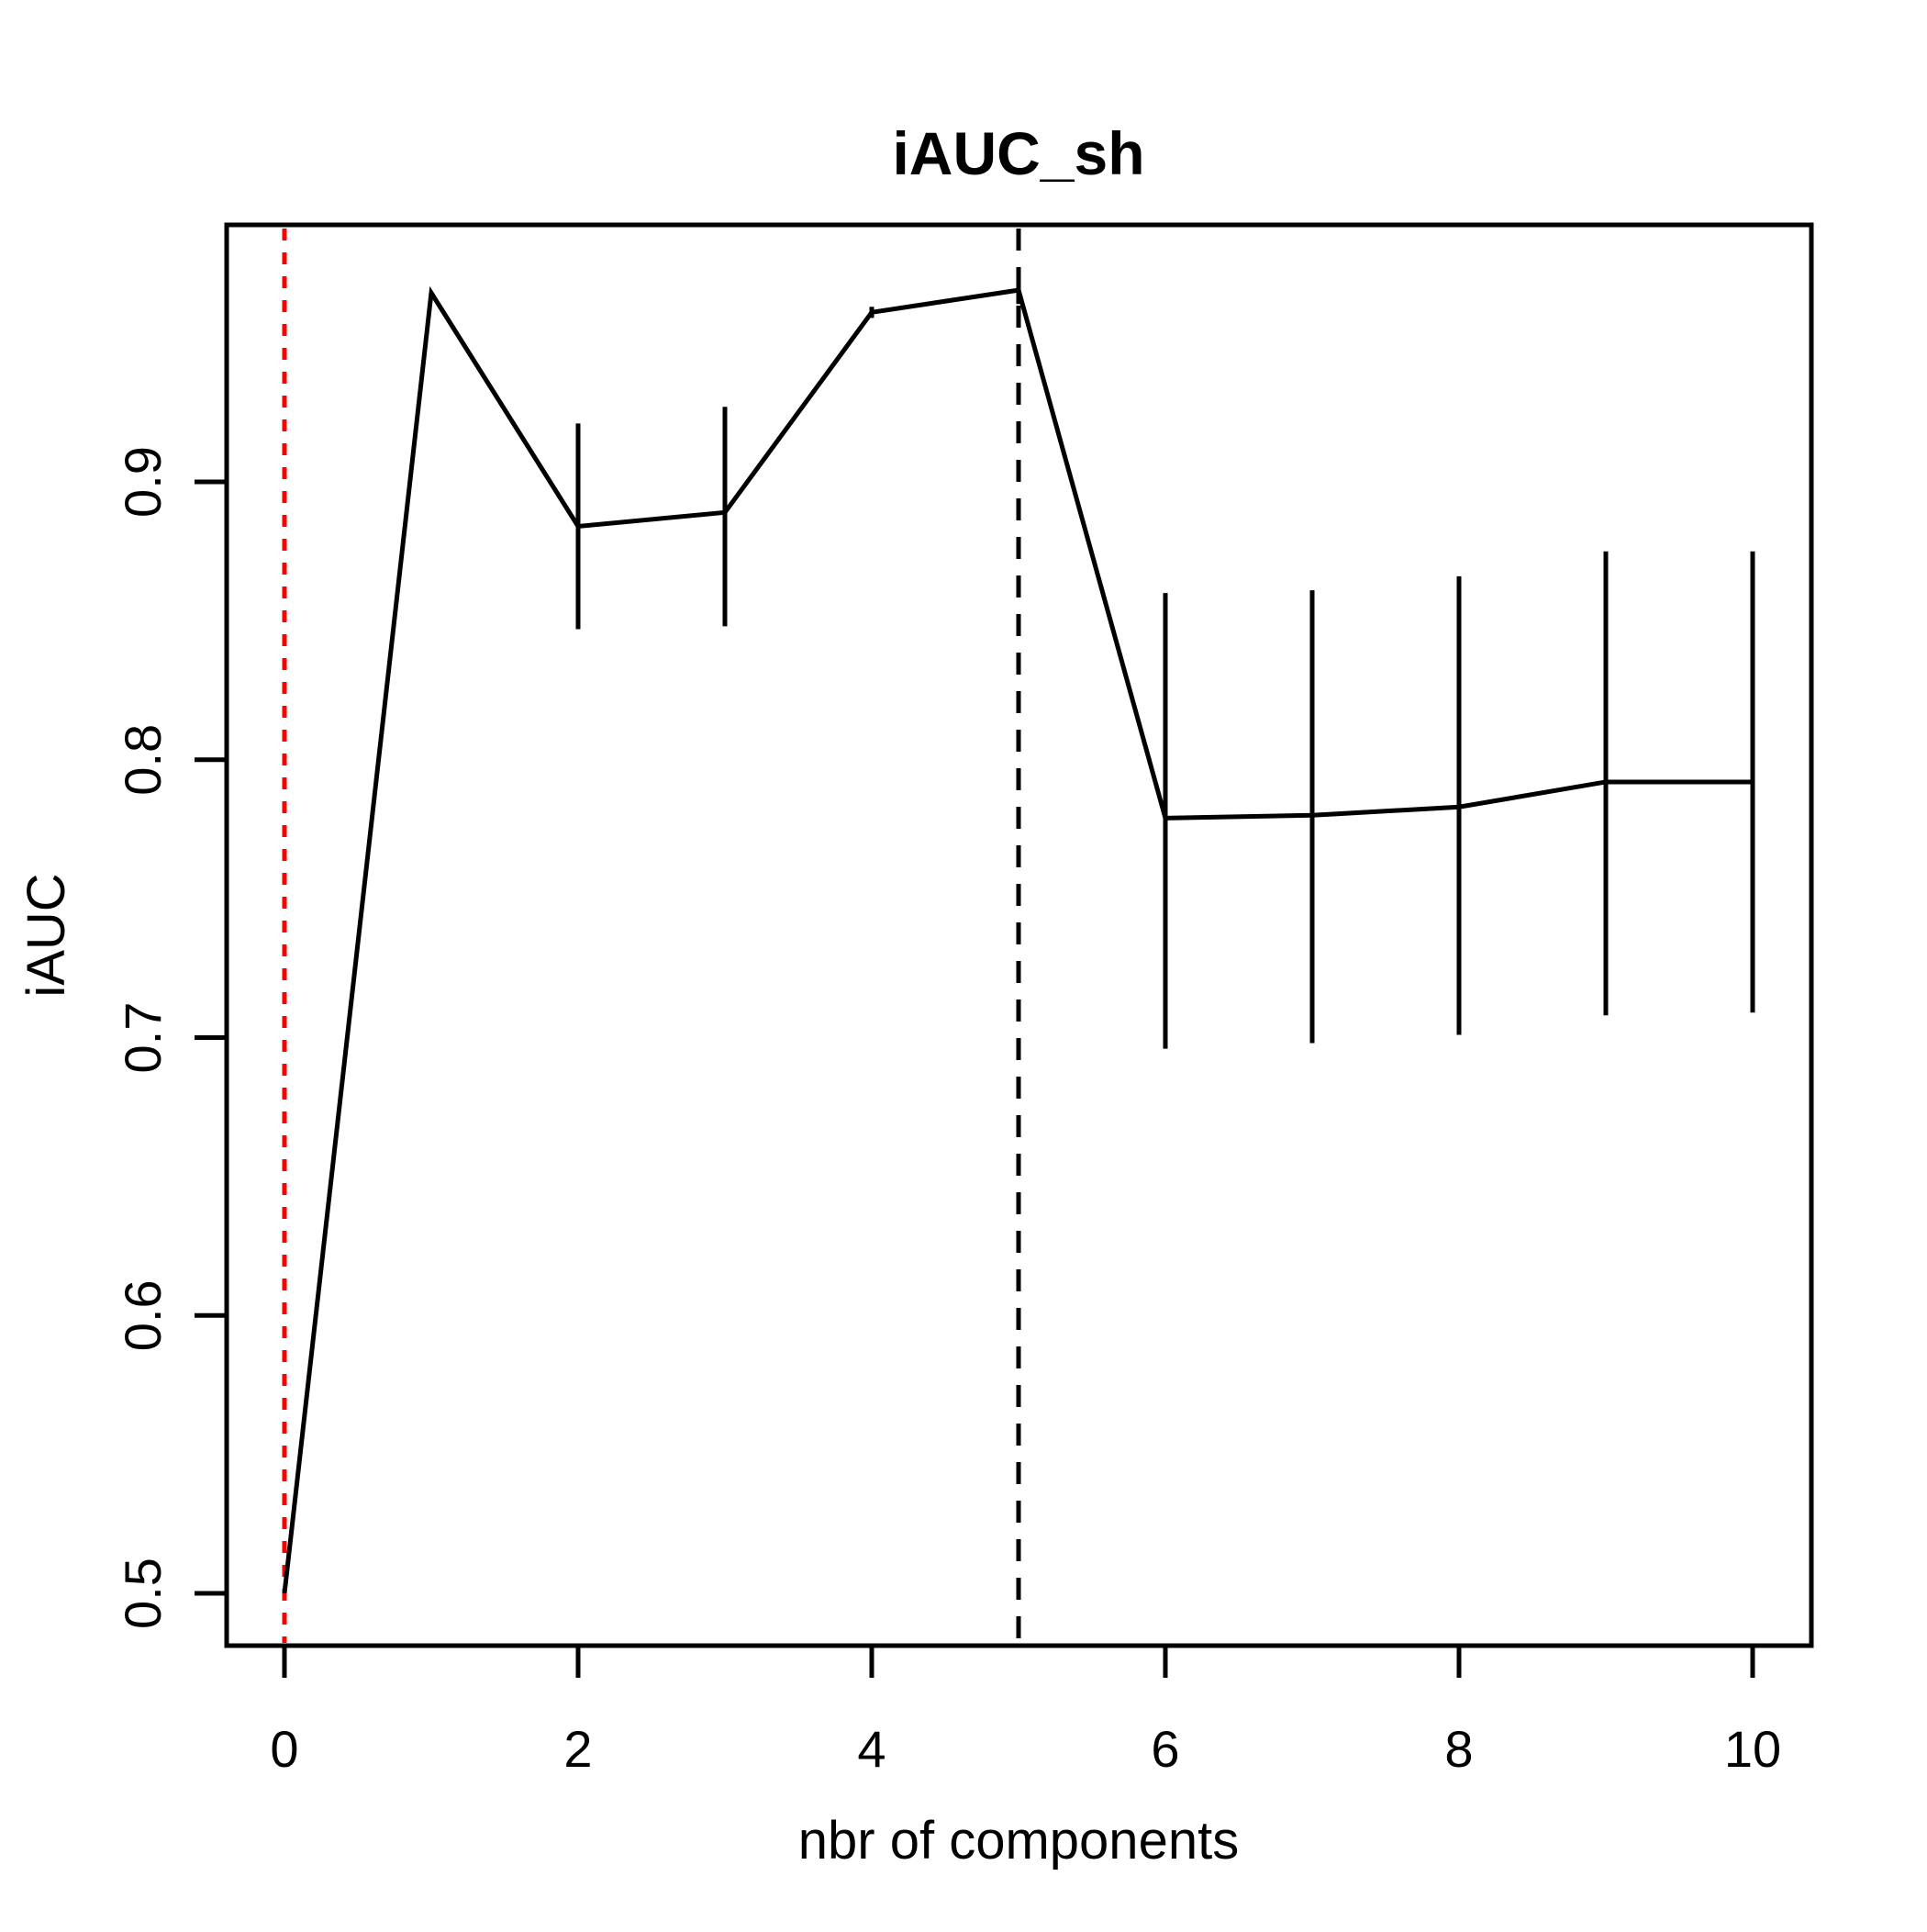 Image resolution: width=1927 pixels, height=1932 pixels. I want to click on chart-title: iAUC_sh, so click(1018, 153).